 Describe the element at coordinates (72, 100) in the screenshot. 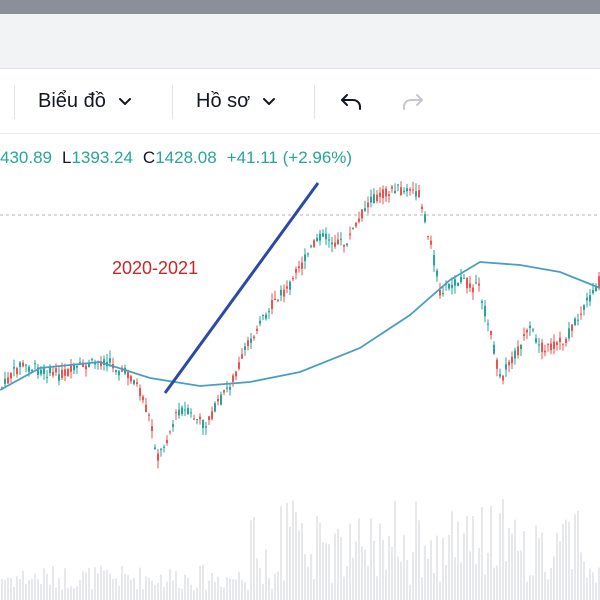

I see `chart-menu-label: Biểu đồ` at that location.